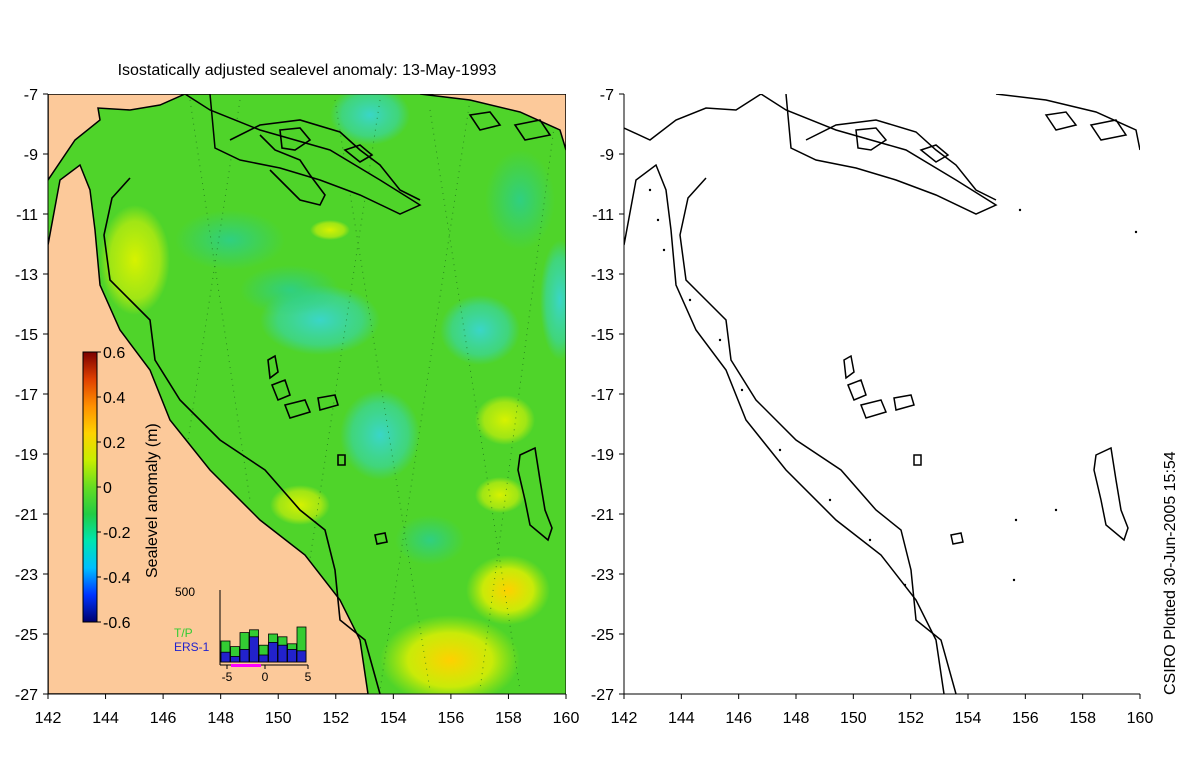 The image size is (1200, 780). I want to click on inset-bars, so click(263, 644).